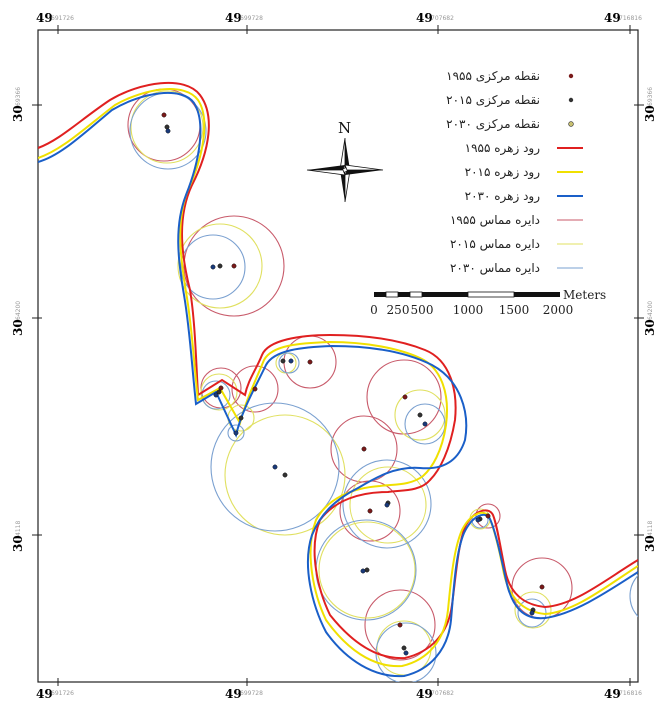 The width and height of the screenshot is (656, 702). What do you see at coordinates (495, 220) in the screenshot?
I see `svg-text: دایره مماس ۱۹۵۵` at bounding box center [495, 220].